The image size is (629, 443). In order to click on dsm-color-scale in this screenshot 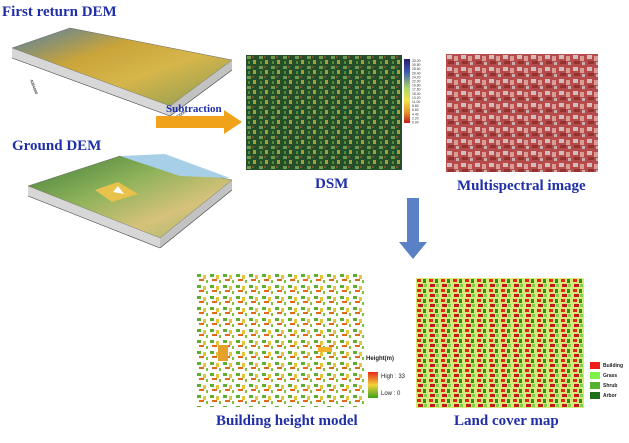, I will do `click(407, 91)`.